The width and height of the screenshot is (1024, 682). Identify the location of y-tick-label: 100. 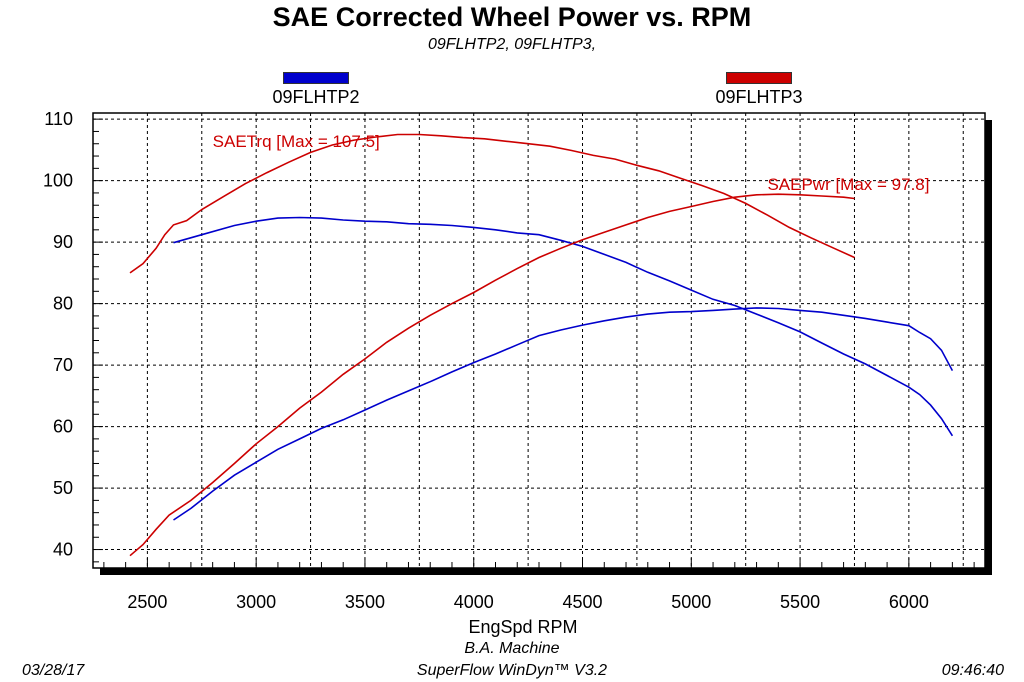
(58, 181).